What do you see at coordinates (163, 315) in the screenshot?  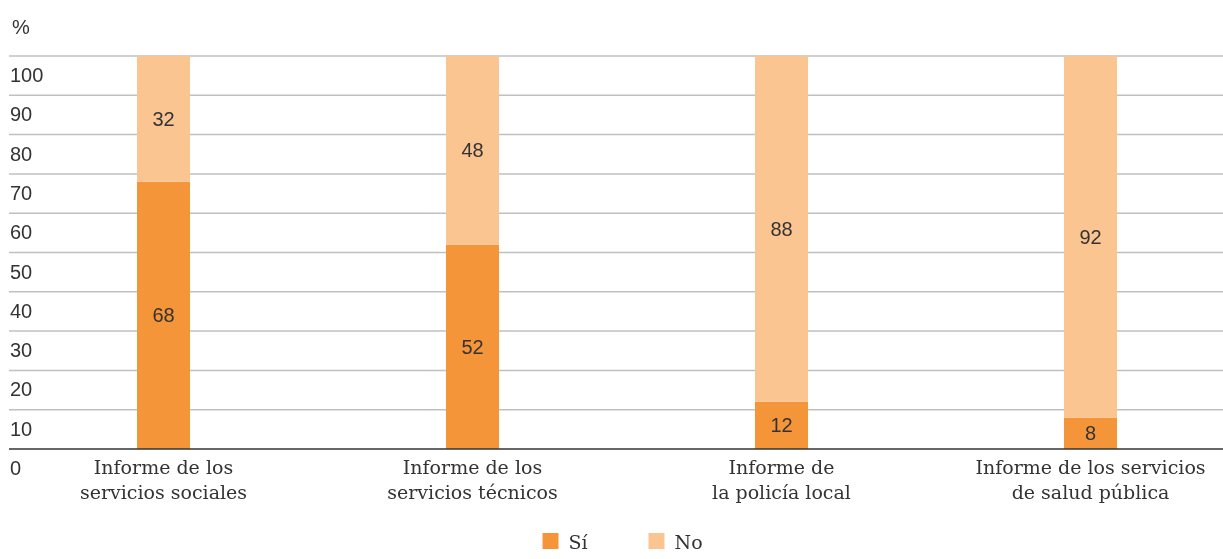 I see `data-label: 68` at bounding box center [163, 315].